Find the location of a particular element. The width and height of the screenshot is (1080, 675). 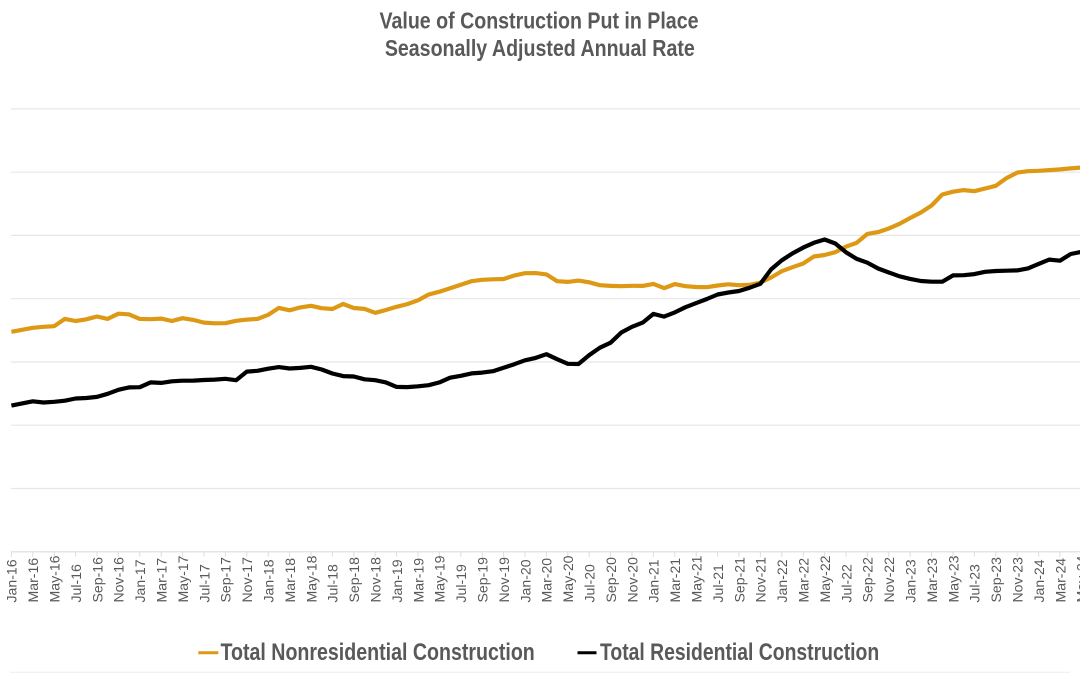

svg-text: May-16 is located at coordinates (55, 578).